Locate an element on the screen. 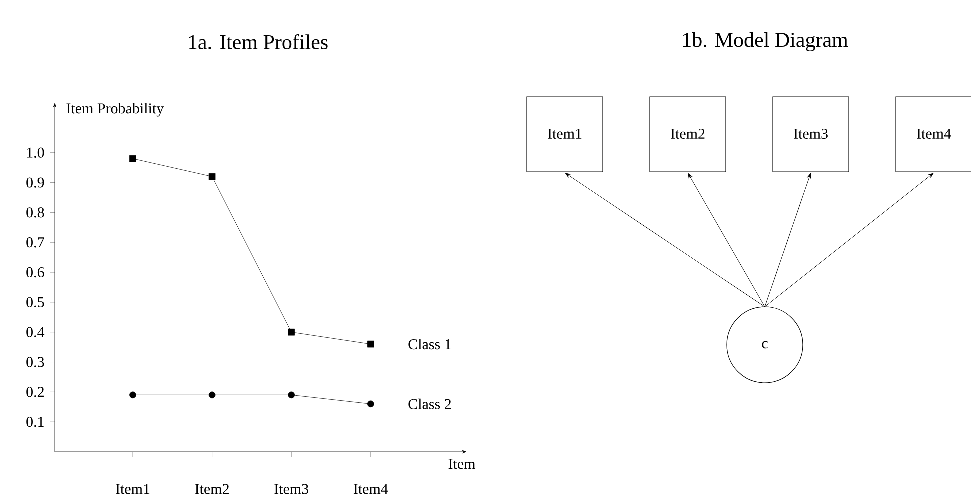 The image size is (971, 501). text: Class 1 is located at coordinates (429, 344).